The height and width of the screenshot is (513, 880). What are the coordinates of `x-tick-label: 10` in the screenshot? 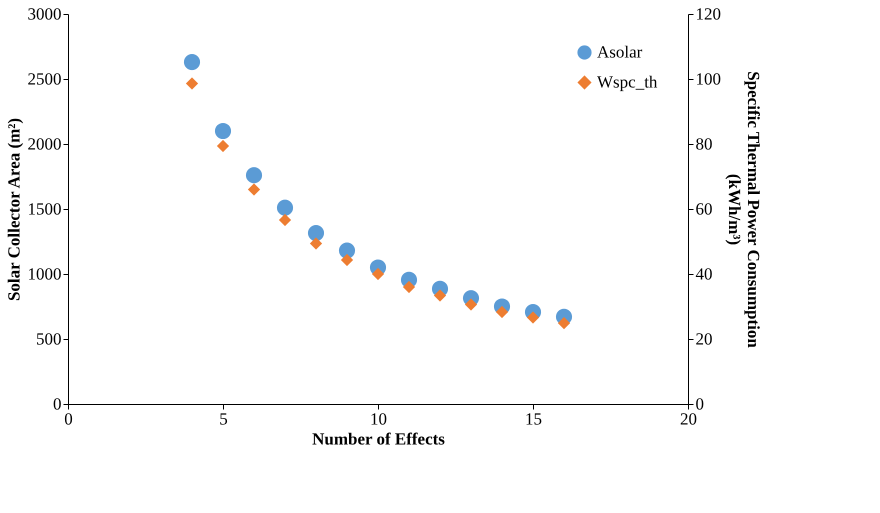 It's located at (378, 419).